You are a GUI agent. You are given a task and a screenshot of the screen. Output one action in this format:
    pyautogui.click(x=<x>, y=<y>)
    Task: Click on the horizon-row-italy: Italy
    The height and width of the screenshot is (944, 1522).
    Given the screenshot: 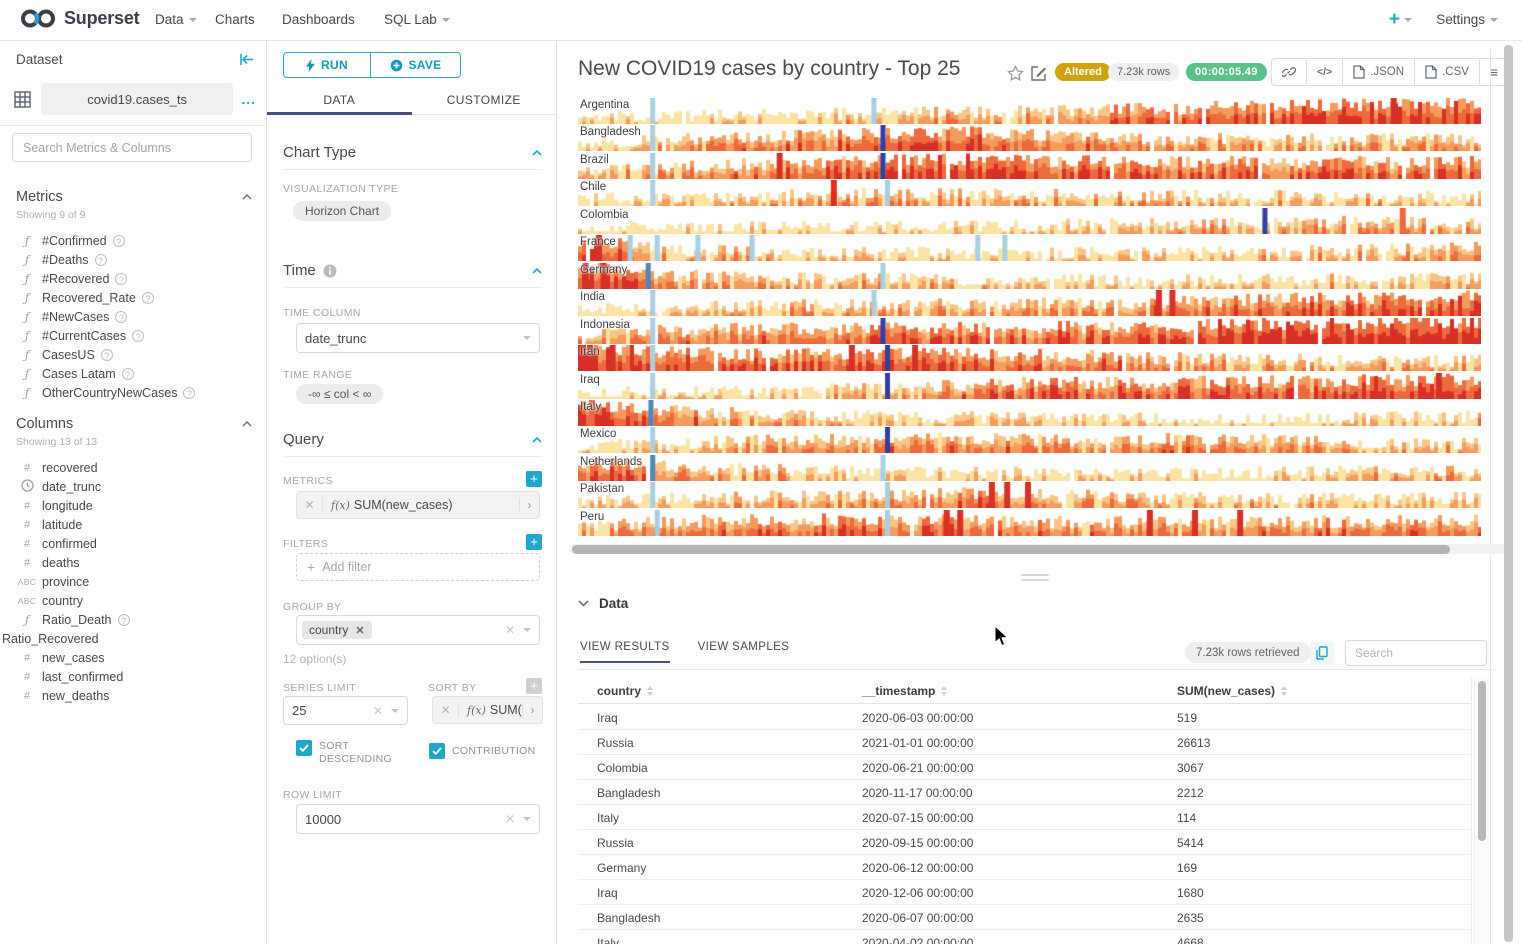 What is the action you would take?
    pyautogui.click(x=1029, y=412)
    